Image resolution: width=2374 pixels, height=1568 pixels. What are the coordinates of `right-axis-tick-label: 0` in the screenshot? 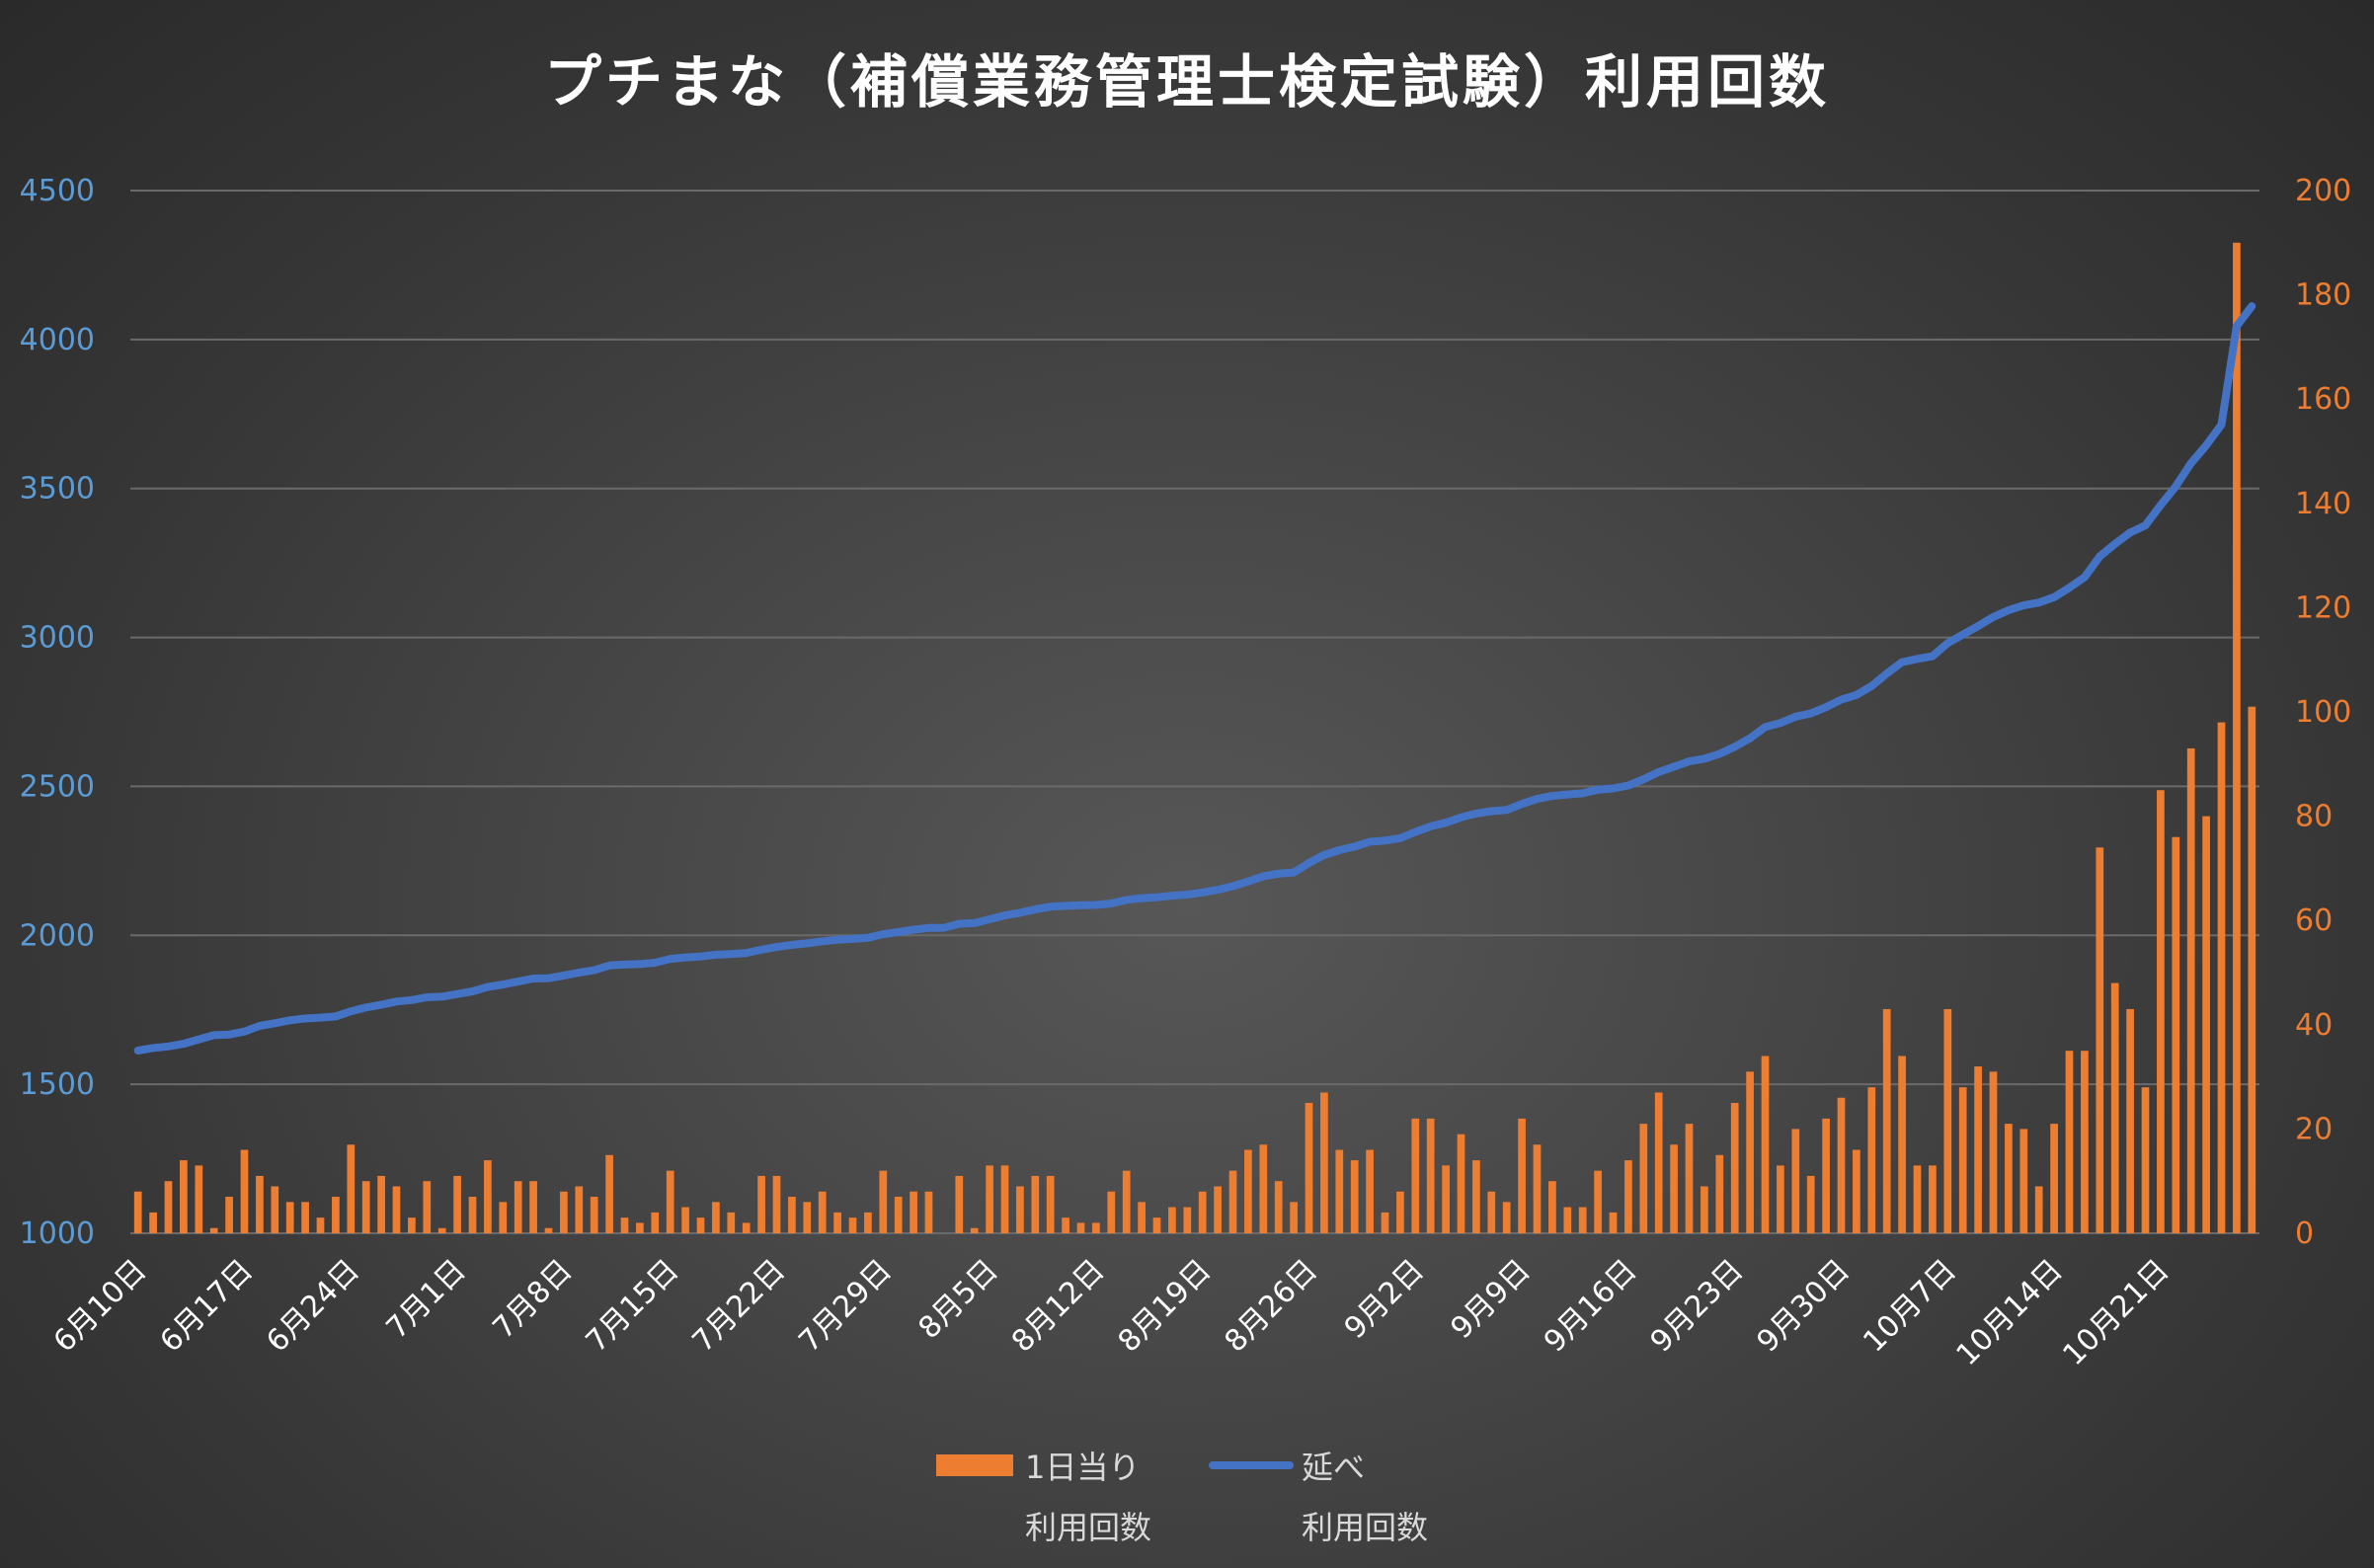 It's located at (2304, 1233).